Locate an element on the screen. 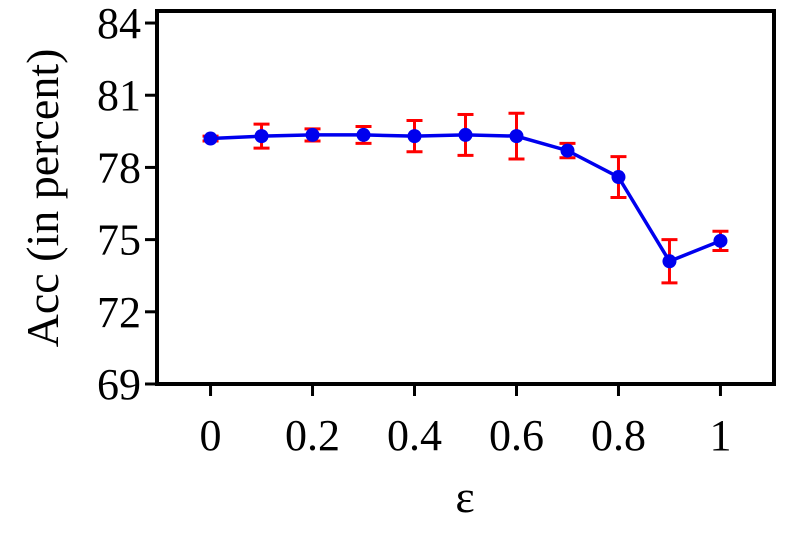 This screenshot has width=789, height=534. x-tick-label: 0.2 is located at coordinates (312, 435).